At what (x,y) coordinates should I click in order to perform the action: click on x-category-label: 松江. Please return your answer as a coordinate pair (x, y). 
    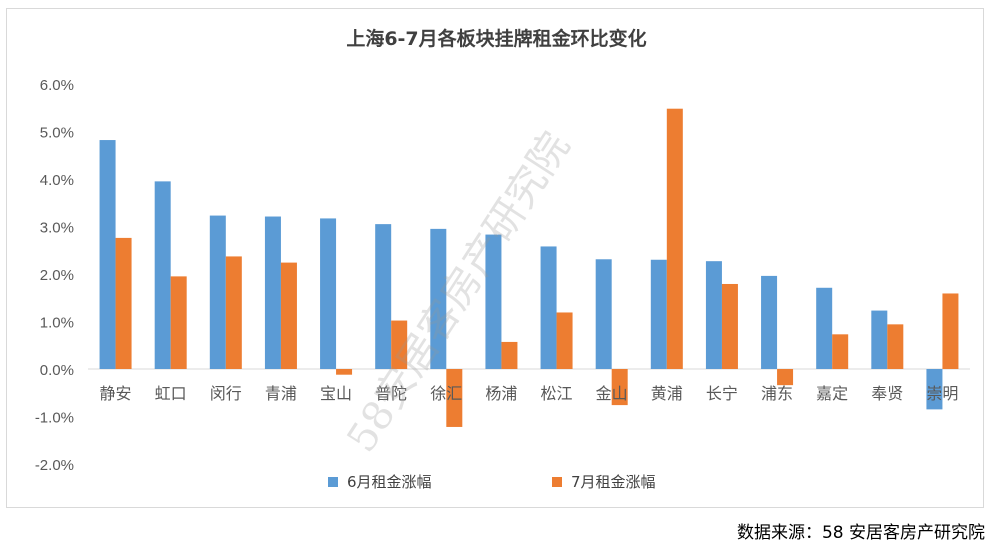
    Looking at the image, I should click on (557, 393).